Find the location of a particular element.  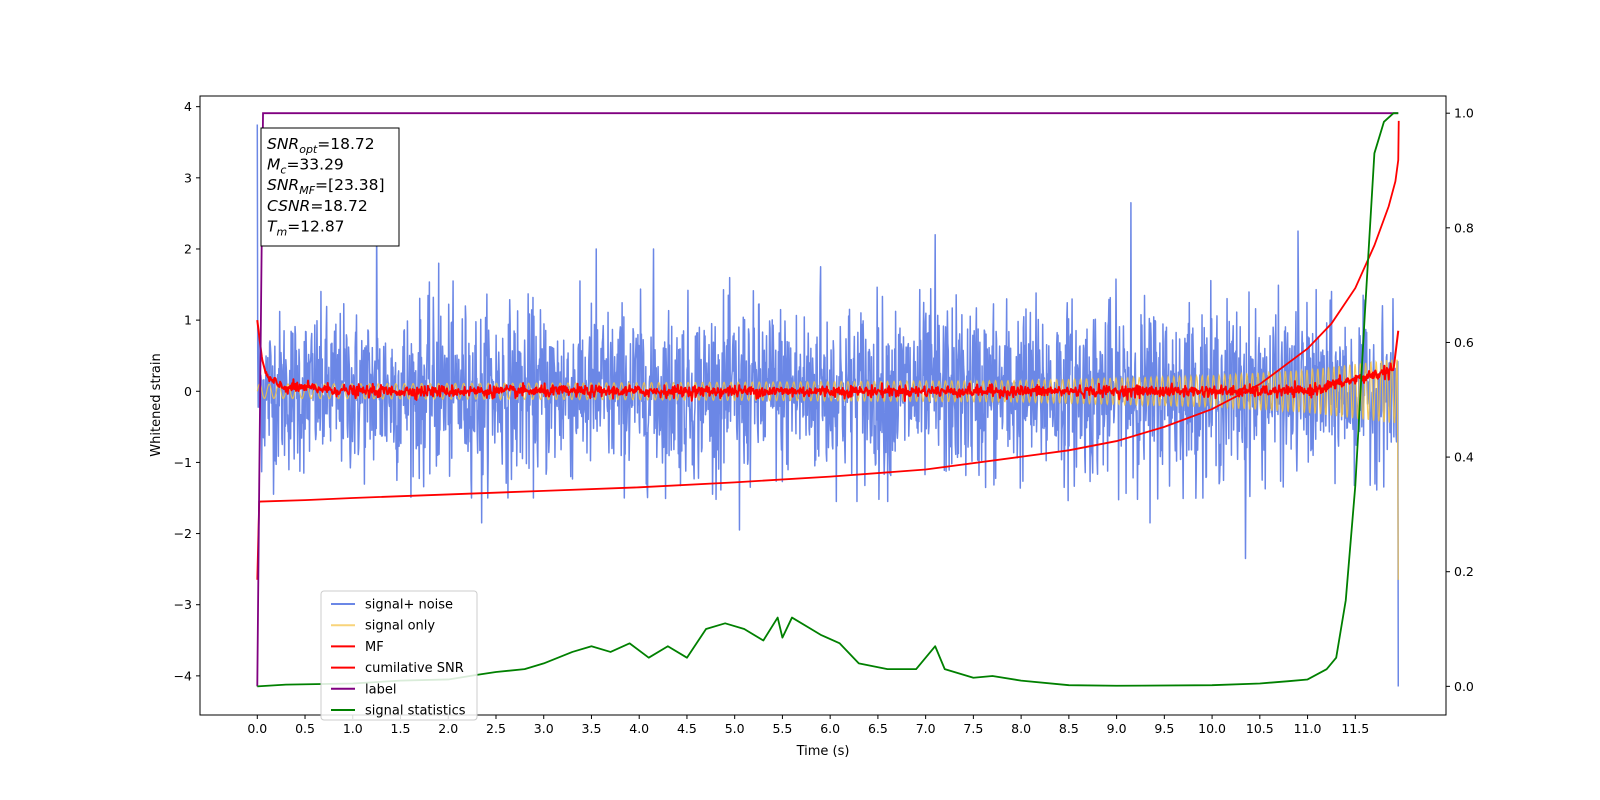

y-tick-label: 3 is located at coordinates (188, 177).